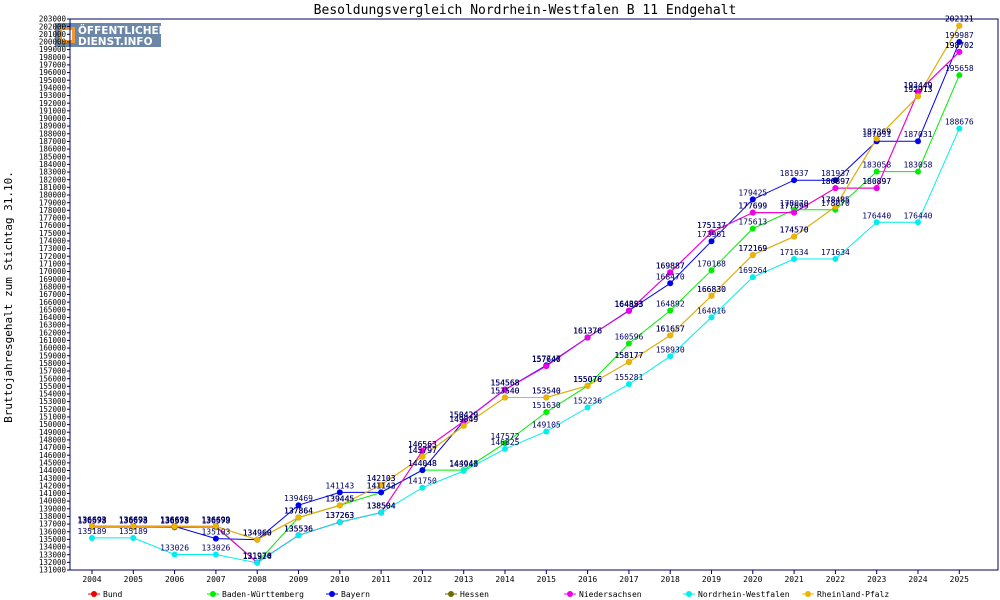 The width and height of the screenshot is (1000, 600). Describe the element at coordinates (587, 400) in the screenshot. I see `data-label: 152236` at that location.